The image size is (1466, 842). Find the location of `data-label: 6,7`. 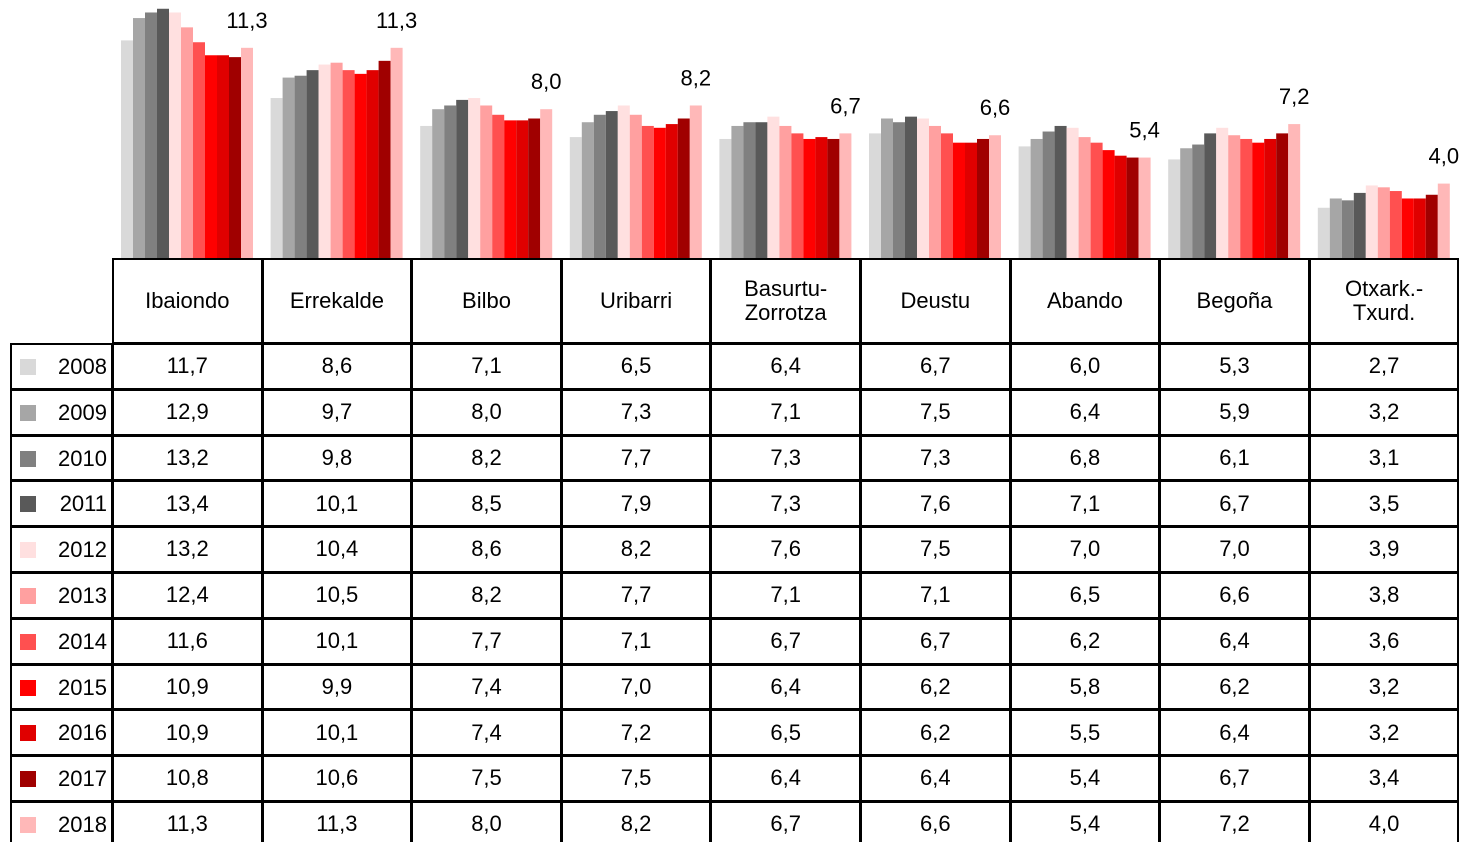

data-label: 6,7 is located at coordinates (845, 105).